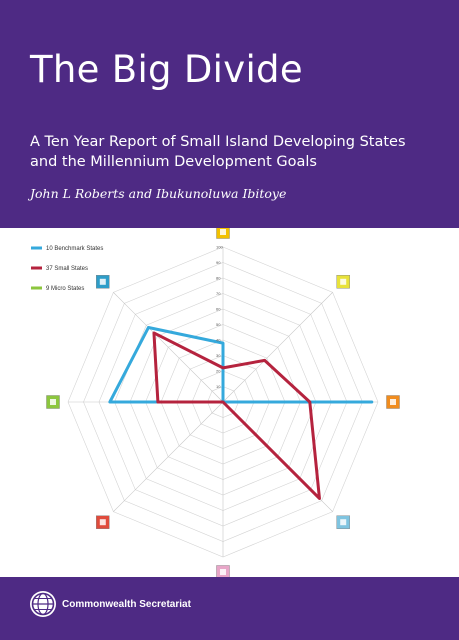  I want to click on book-authors: John L Roberts and Ibukunoluwa Ibitoye, so click(158, 193).